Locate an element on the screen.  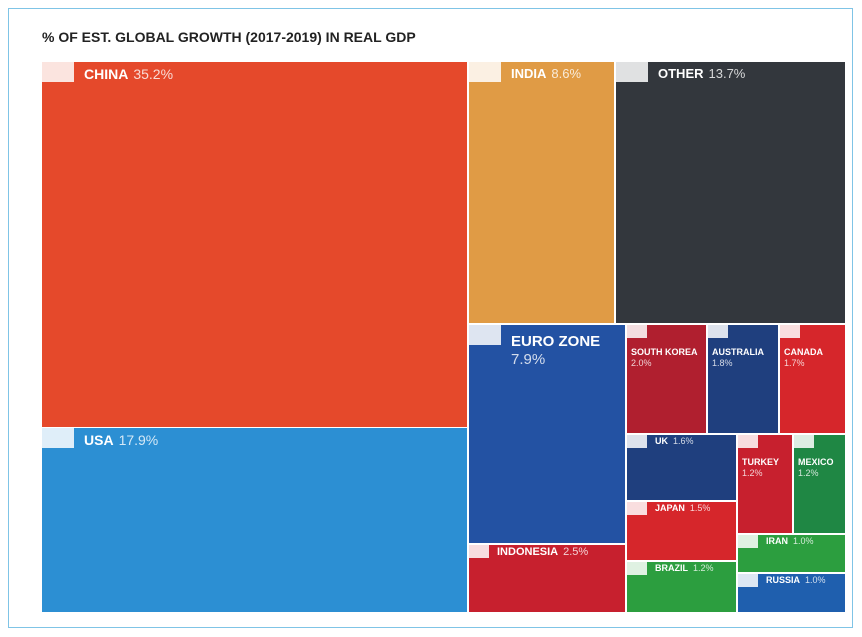
tile-label: RUSSIA 1.0% is located at coordinates (796, 580).